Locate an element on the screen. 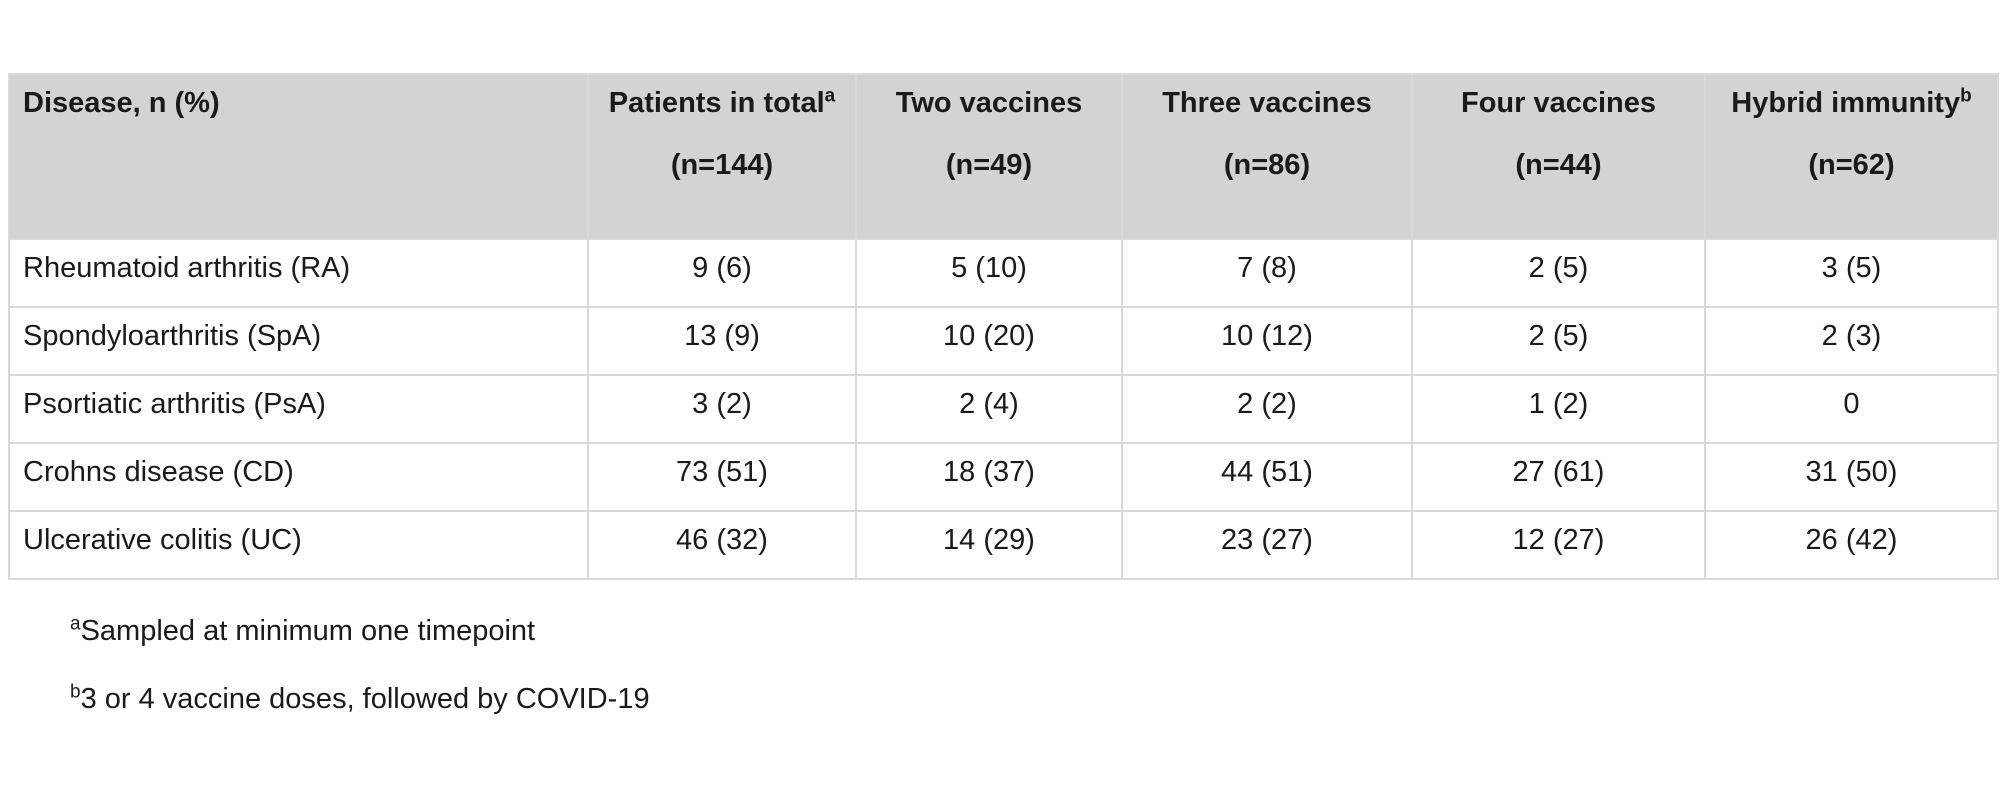 This screenshot has width=2000, height=807. column-title: Four vaccines is located at coordinates (1558, 103).